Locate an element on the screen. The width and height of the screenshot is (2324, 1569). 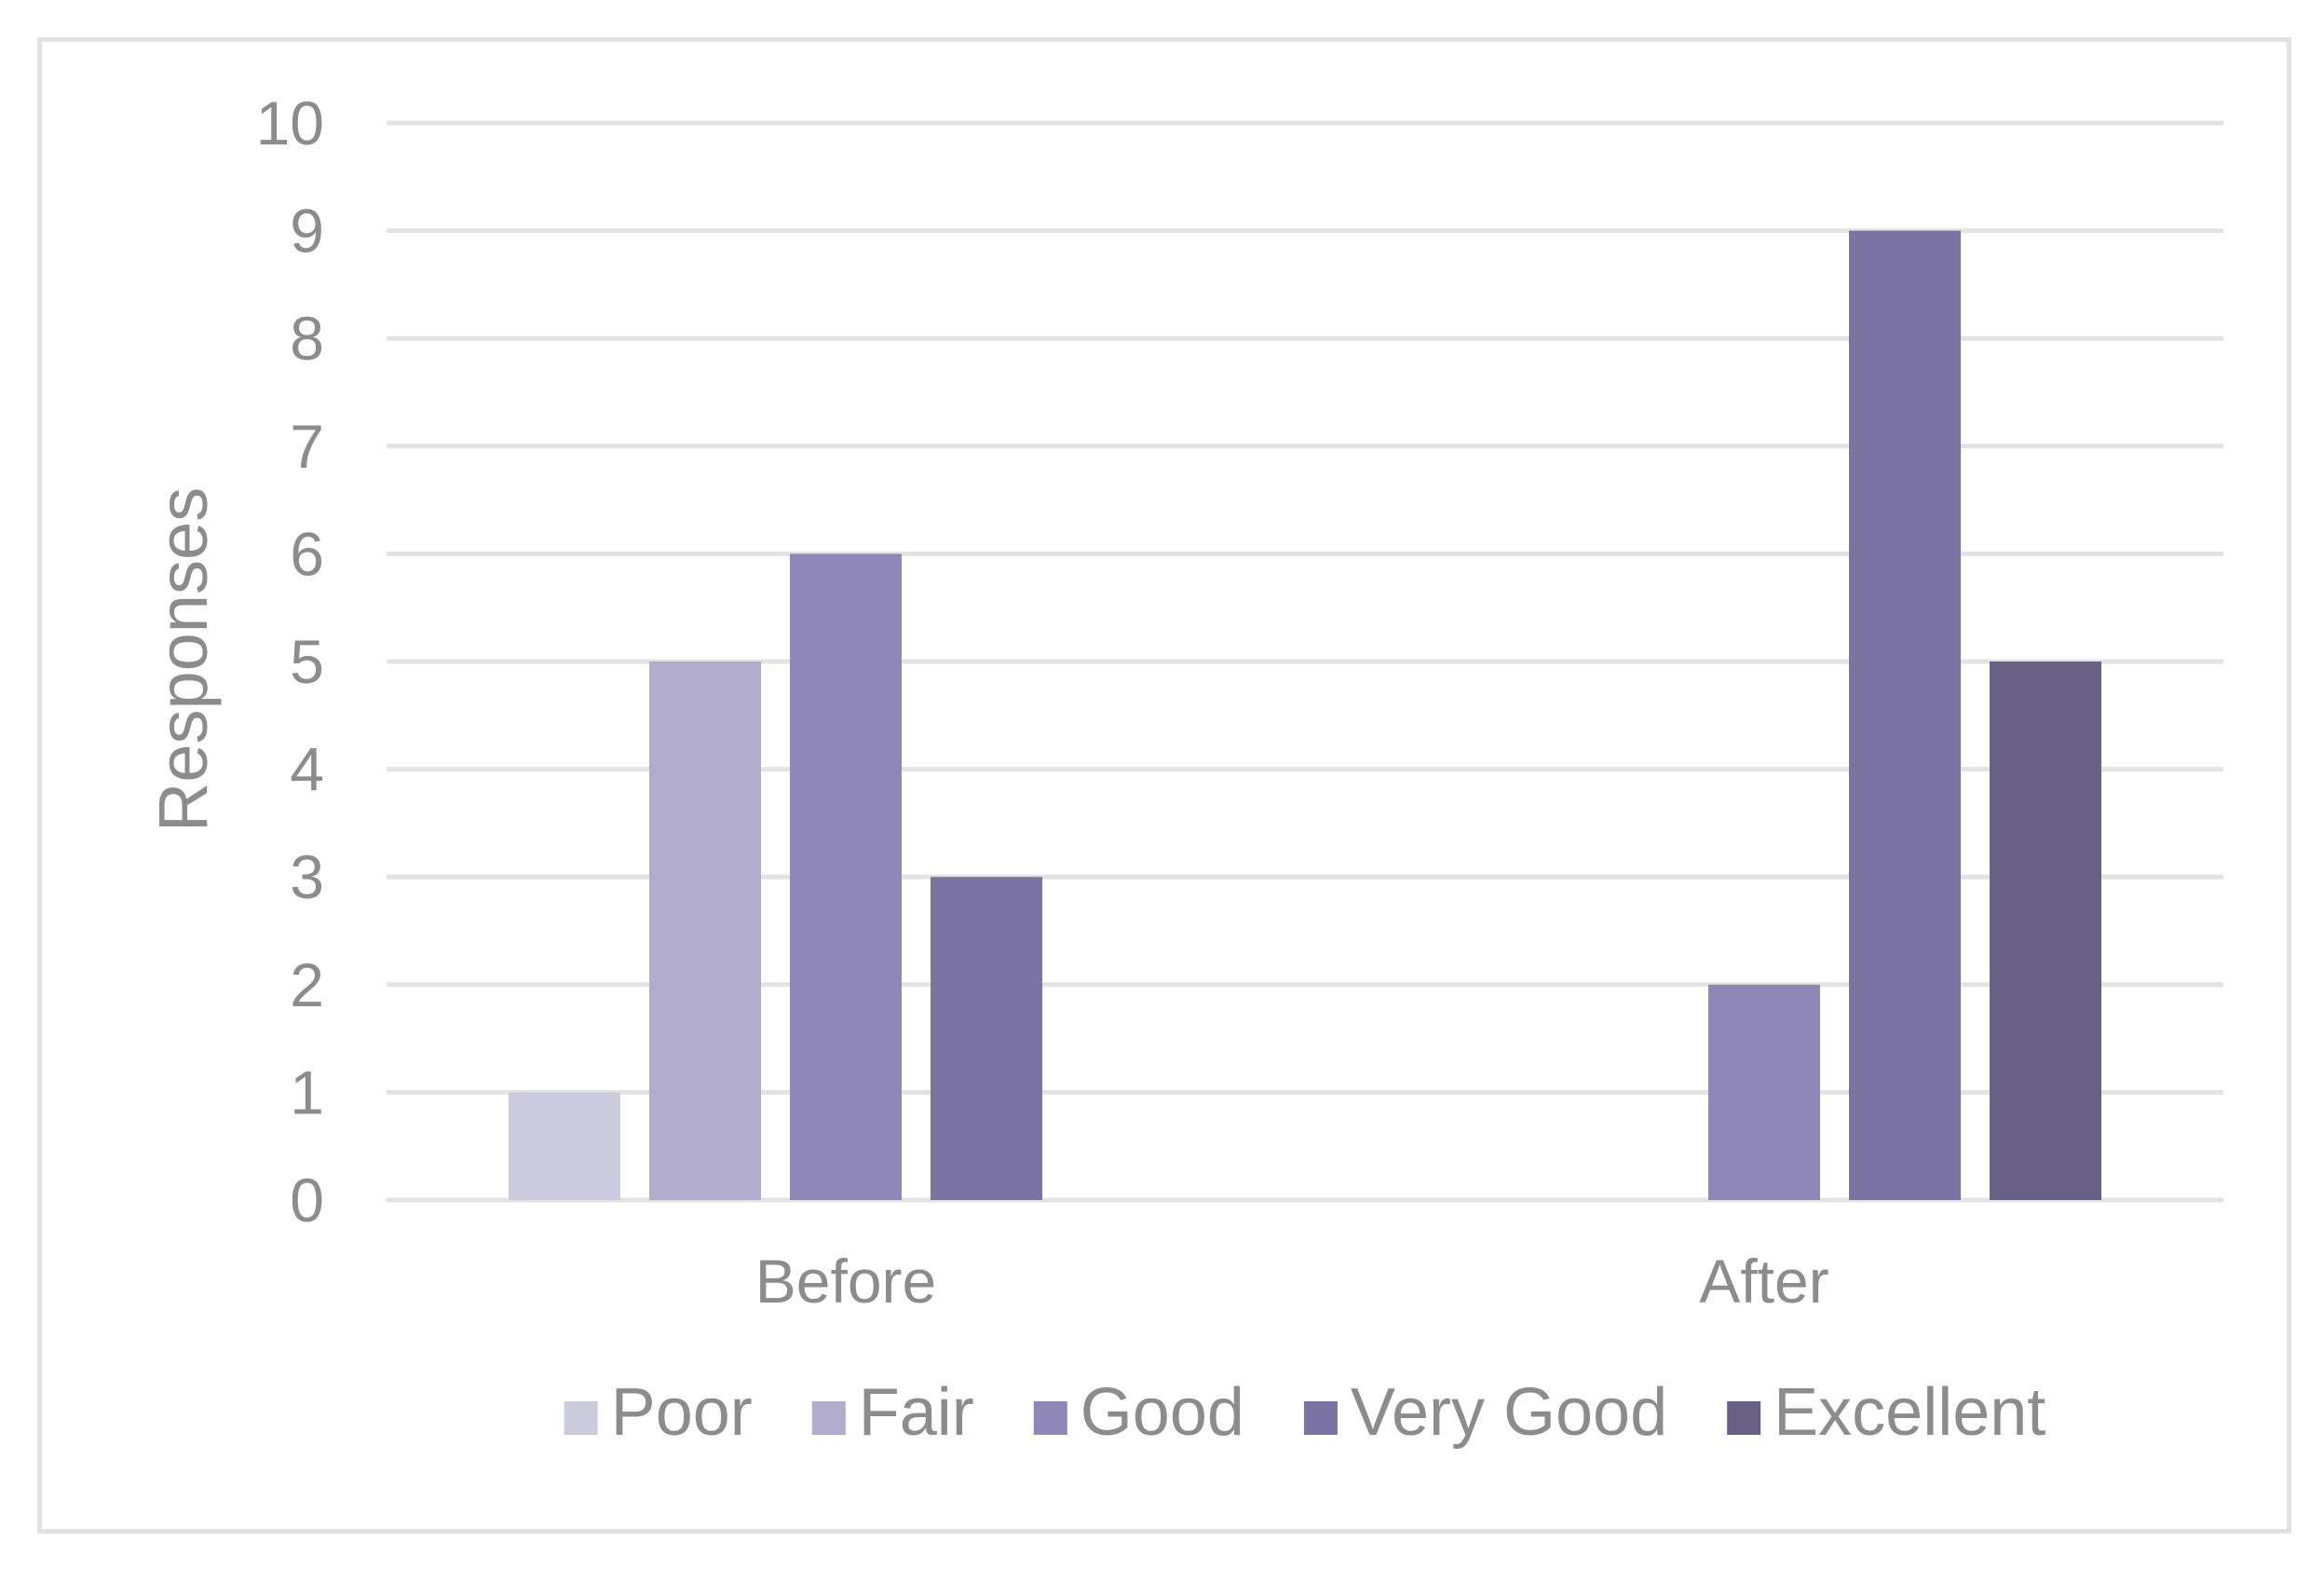
legend-item-very-good: Very Good is located at coordinates (1485, 1413).